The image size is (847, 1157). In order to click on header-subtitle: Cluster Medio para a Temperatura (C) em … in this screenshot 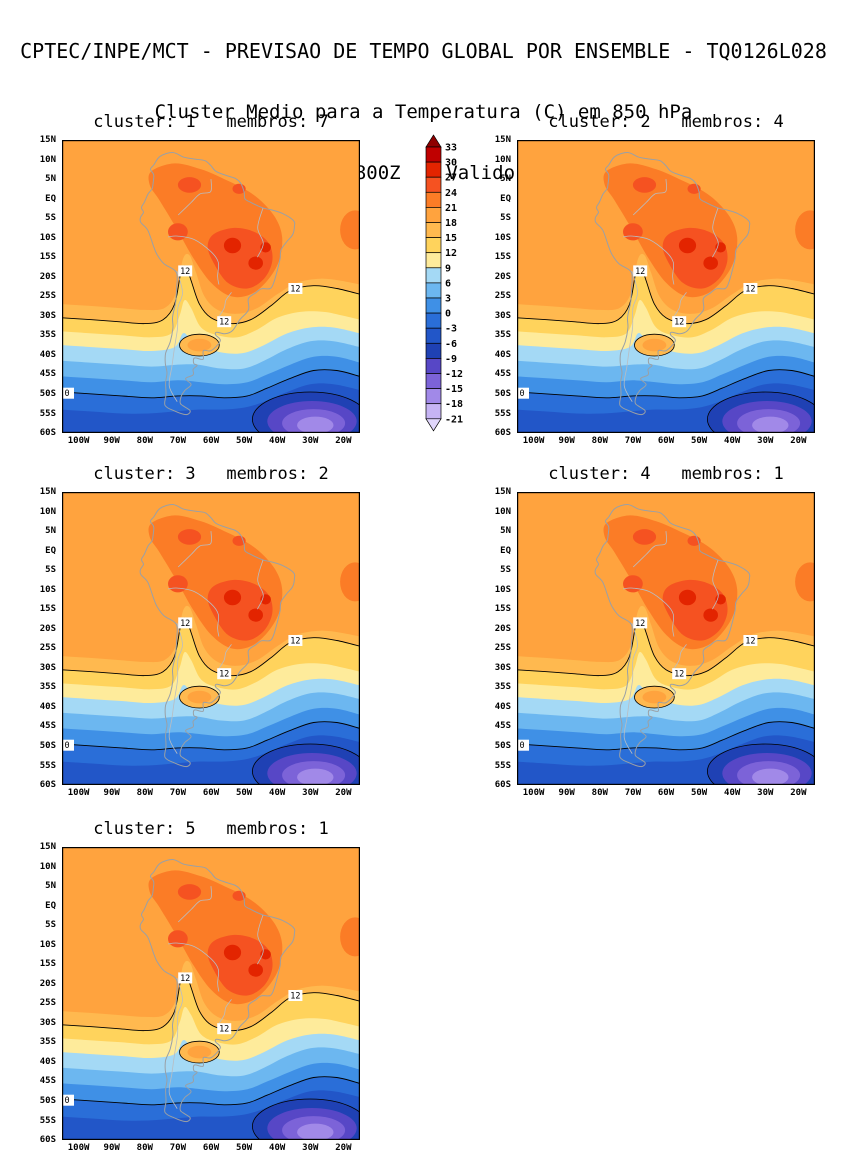, I will do `click(423, 112)`.